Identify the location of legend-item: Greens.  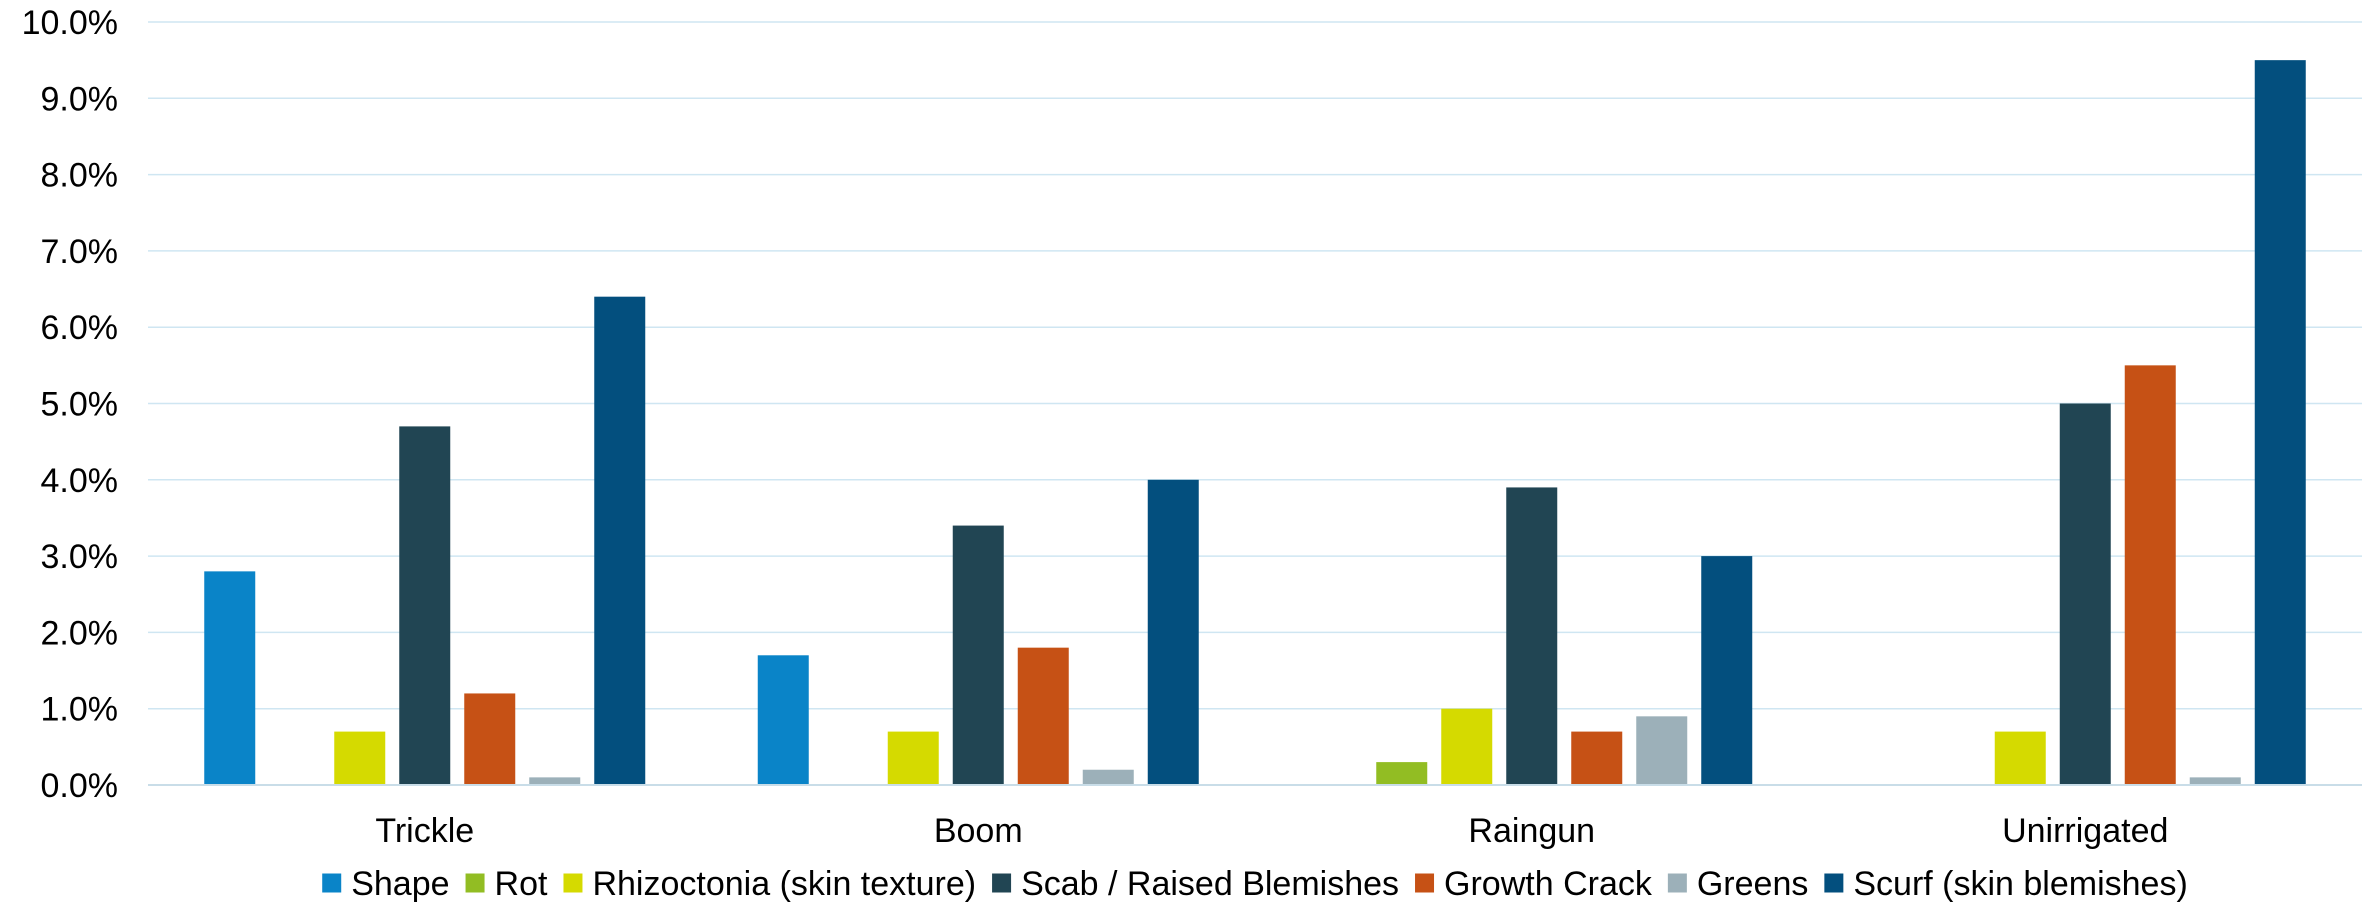
(1738, 884).